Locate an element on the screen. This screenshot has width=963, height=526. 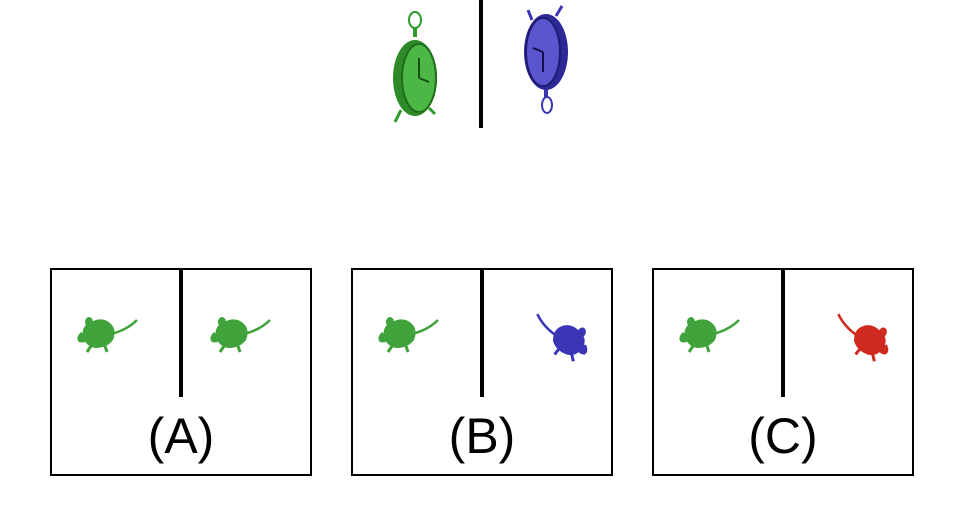
option-b: (B) is located at coordinates (482, 372).